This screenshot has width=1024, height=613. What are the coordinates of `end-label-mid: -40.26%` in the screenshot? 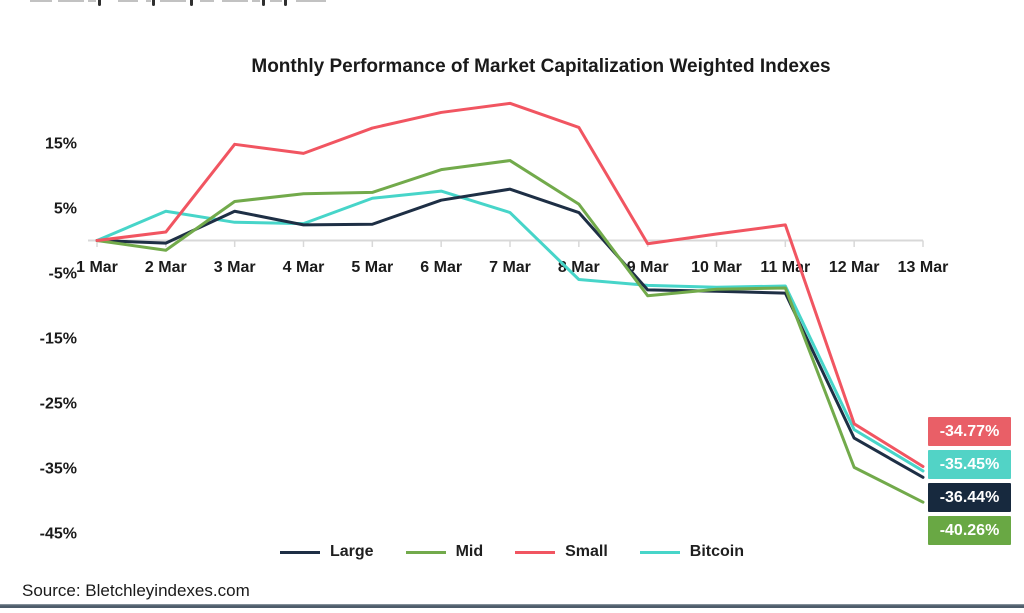 It's located at (969, 530).